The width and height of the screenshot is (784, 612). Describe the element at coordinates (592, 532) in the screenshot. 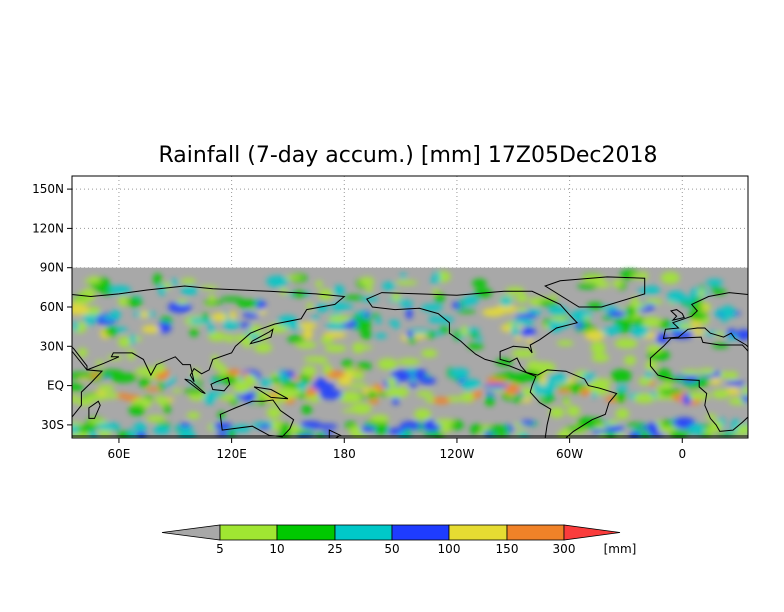

I see `colorbar-swatch-above` at that location.